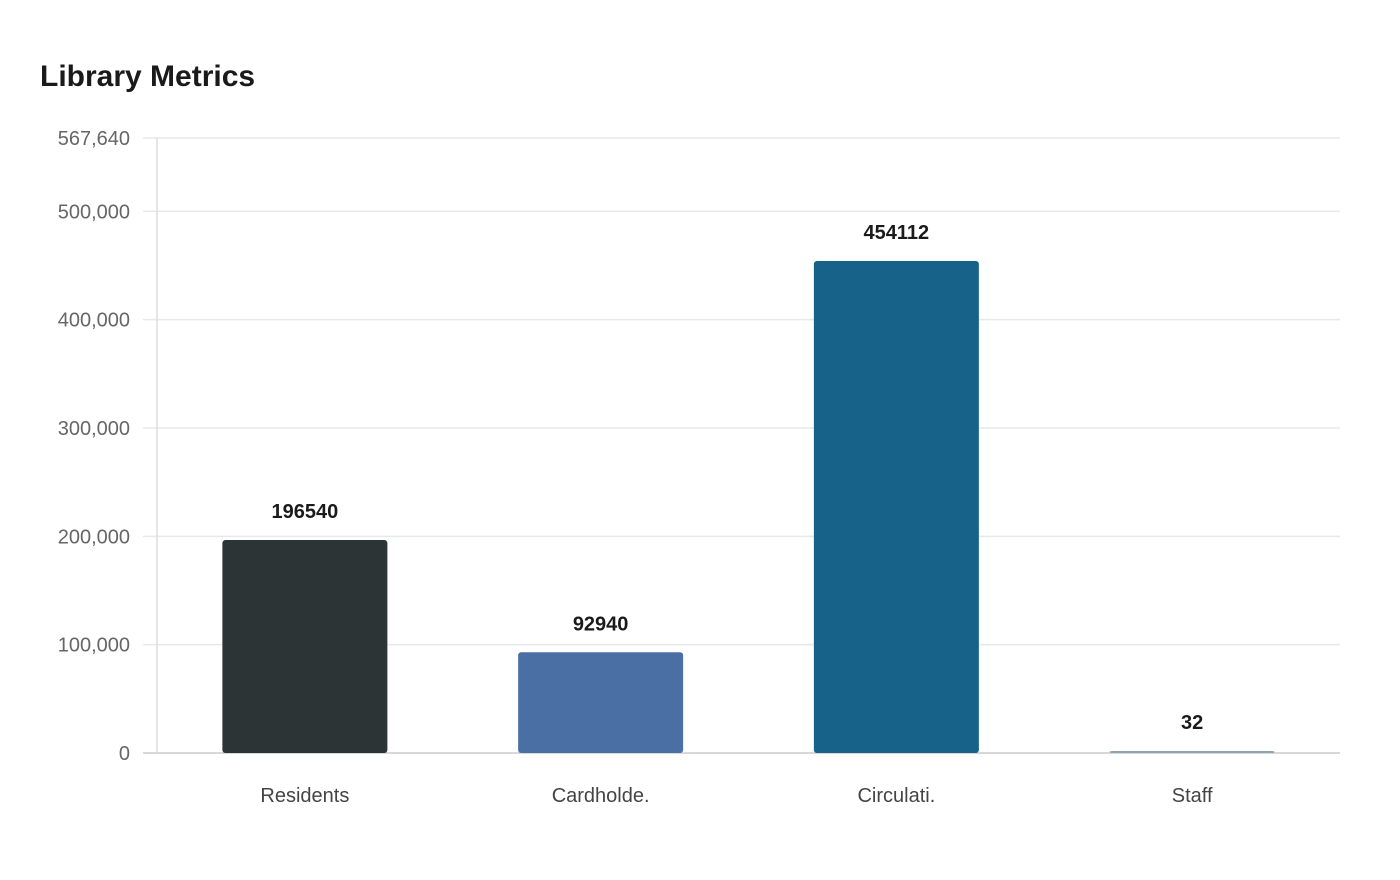 Image resolution: width=1400 pixels, height=880 pixels. What do you see at coordinates (601, 624) in the screenshot?
I see `data-label: 92940` at bounding box center [601, 624].